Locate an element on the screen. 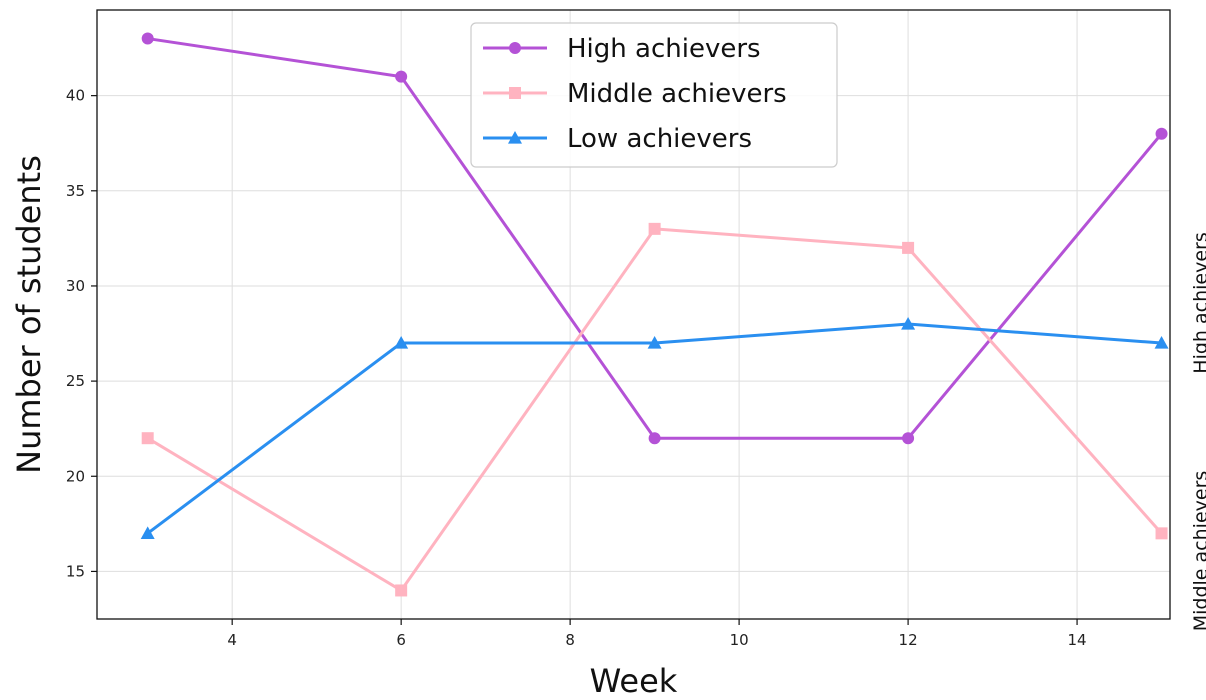 The height and width of the screenshot is (700, 1206). y-tick-label: 40 is located at coordinates (75, 96).